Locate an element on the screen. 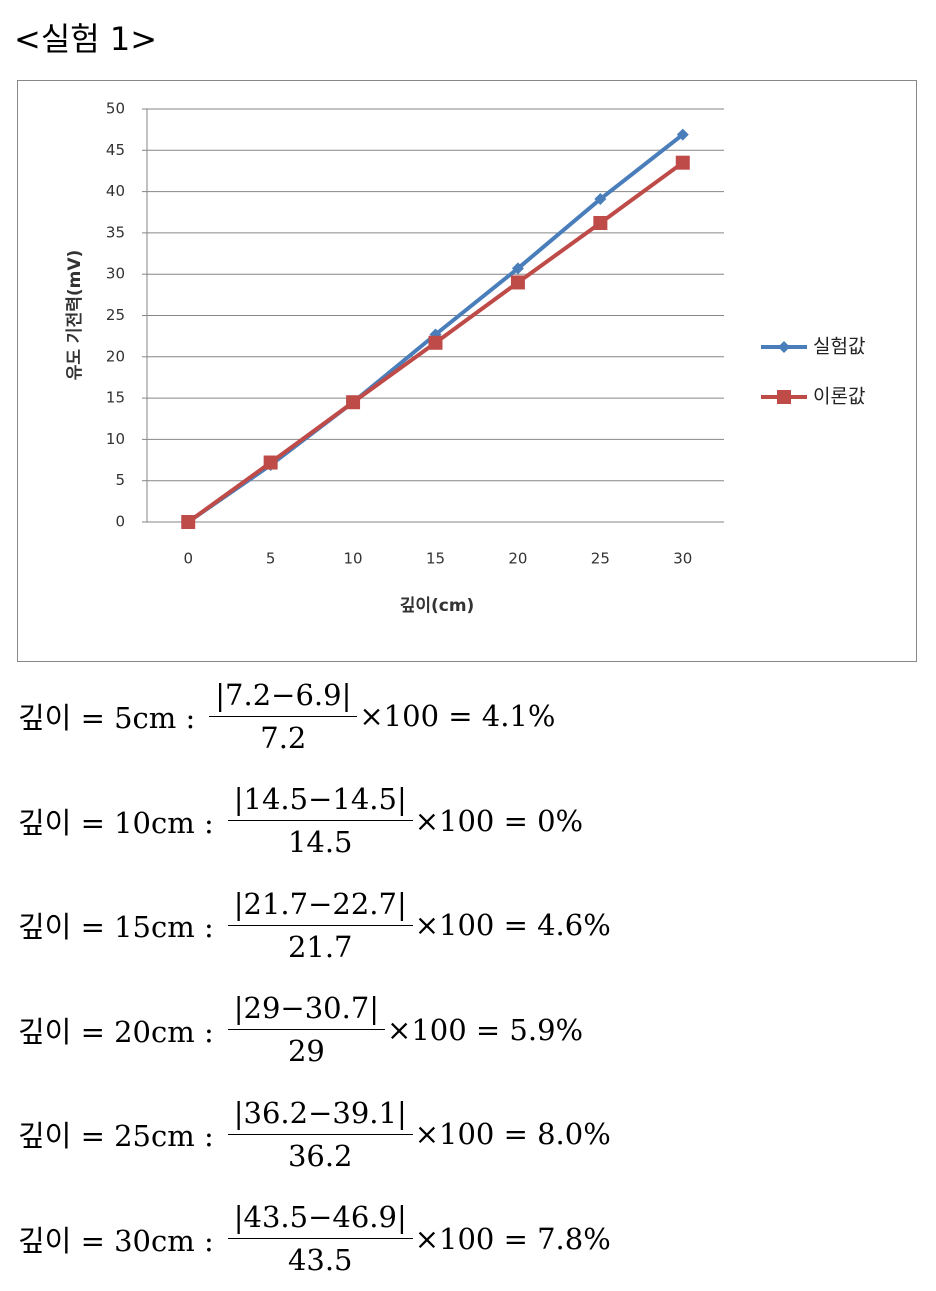 This screenshot has width=936, height=1291. y-tick-label: 40 is located at coordinates (115, 191).